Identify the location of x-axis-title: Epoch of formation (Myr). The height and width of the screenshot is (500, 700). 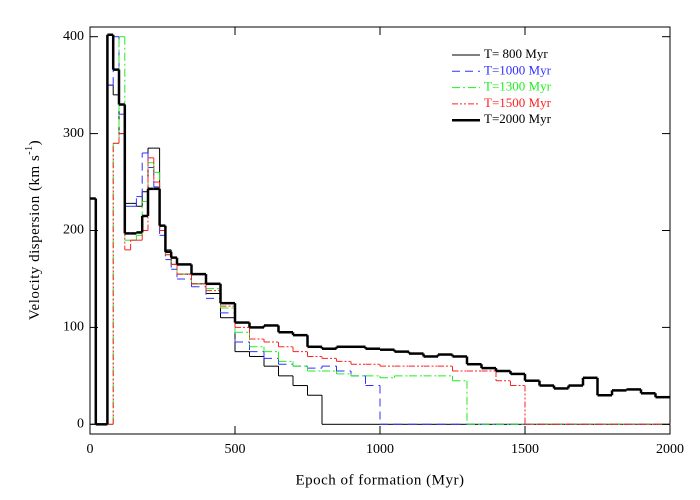
(379, 480).